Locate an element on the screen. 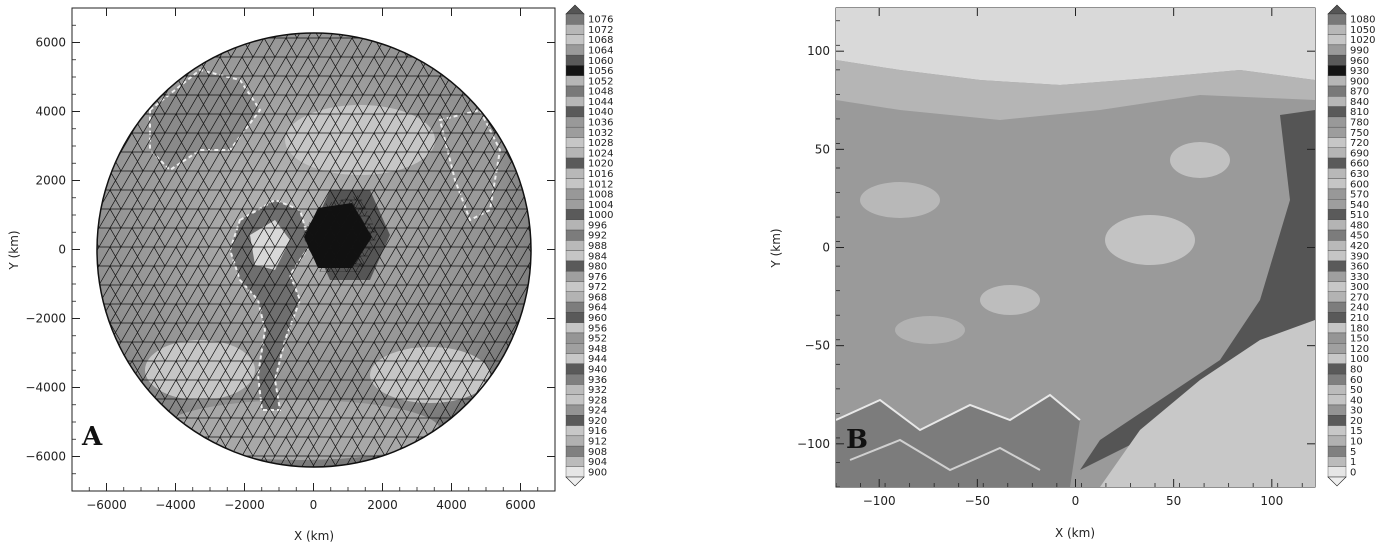 This screenshot has height=545, width=1395. xlabel-a: X (km) is located at coordinates (314, 536).